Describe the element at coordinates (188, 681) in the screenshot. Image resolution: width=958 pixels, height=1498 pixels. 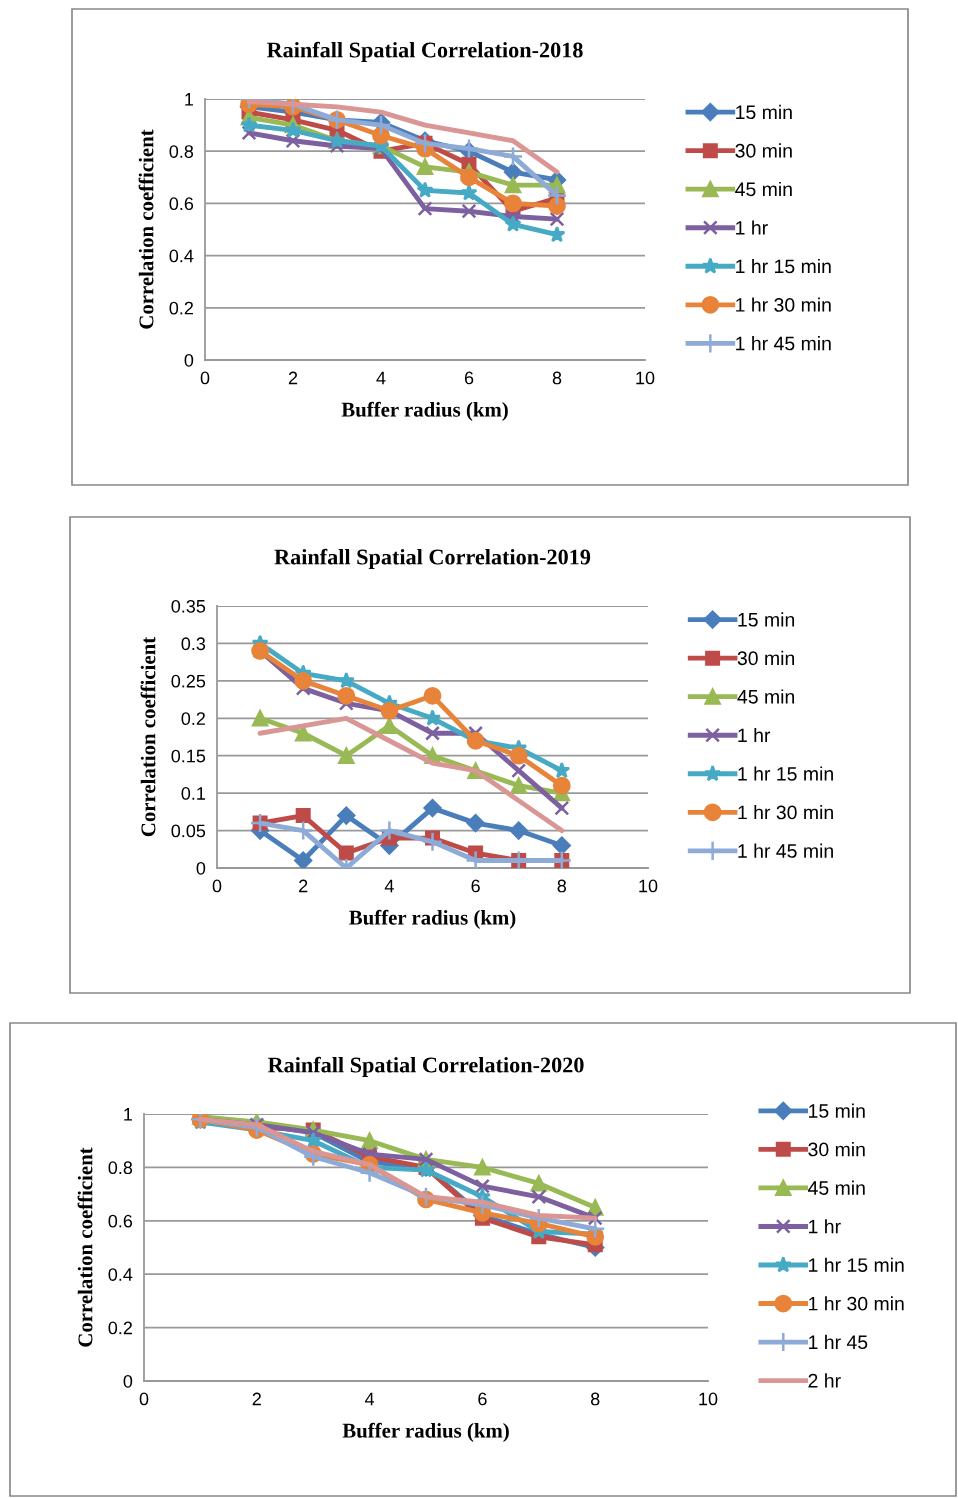
I see `y-tick-label: 0.25` at that location.